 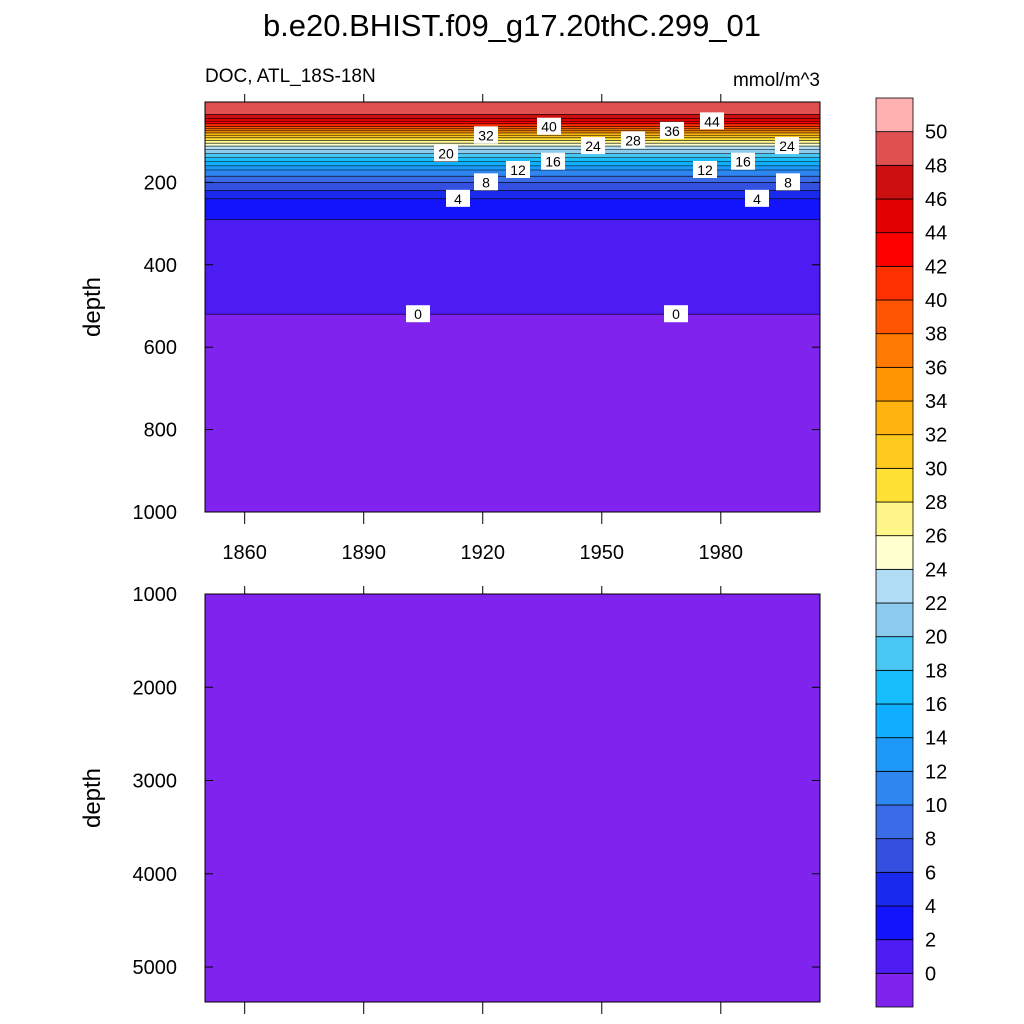 What do you see at coordinates (155, 875) in the screenshot?
I see `y-tick-label: 4000` at bounding box center [155, 875].